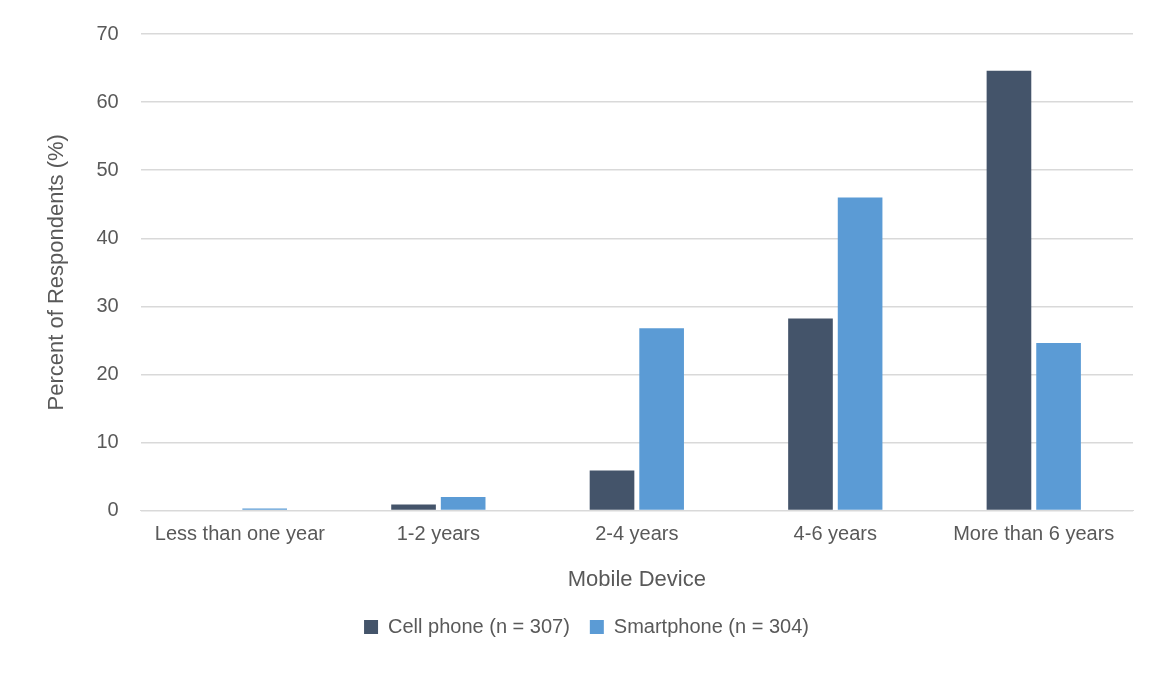 The width and height of the screenshot is (1158, 677). I want to click on y-tick-label: 0, so click(113, 509).